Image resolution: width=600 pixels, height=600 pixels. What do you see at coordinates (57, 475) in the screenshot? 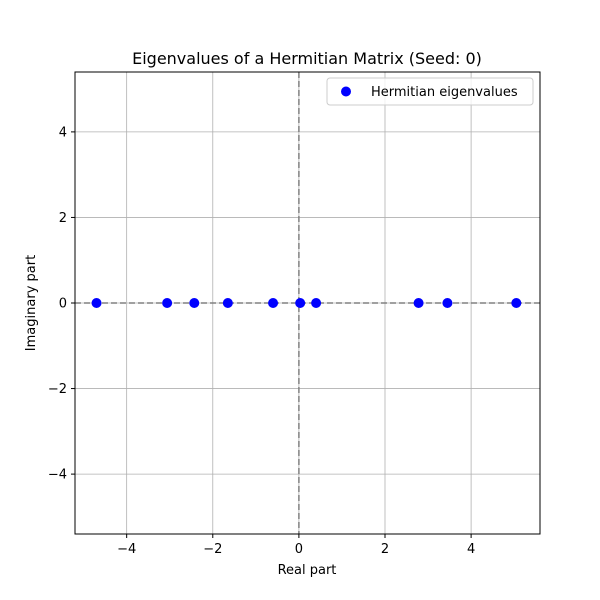
I see `y-tick-label: −4` at bounding box center [57, 475].